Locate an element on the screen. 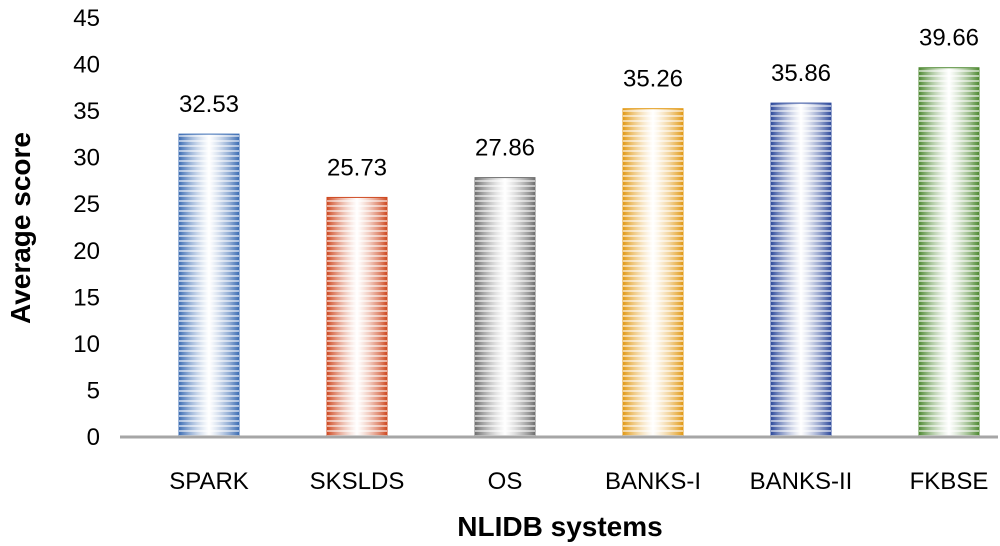 The width and height of the screenshot is (1000, 546). bar-stripes-skslds is located at coordinates (357, 317).